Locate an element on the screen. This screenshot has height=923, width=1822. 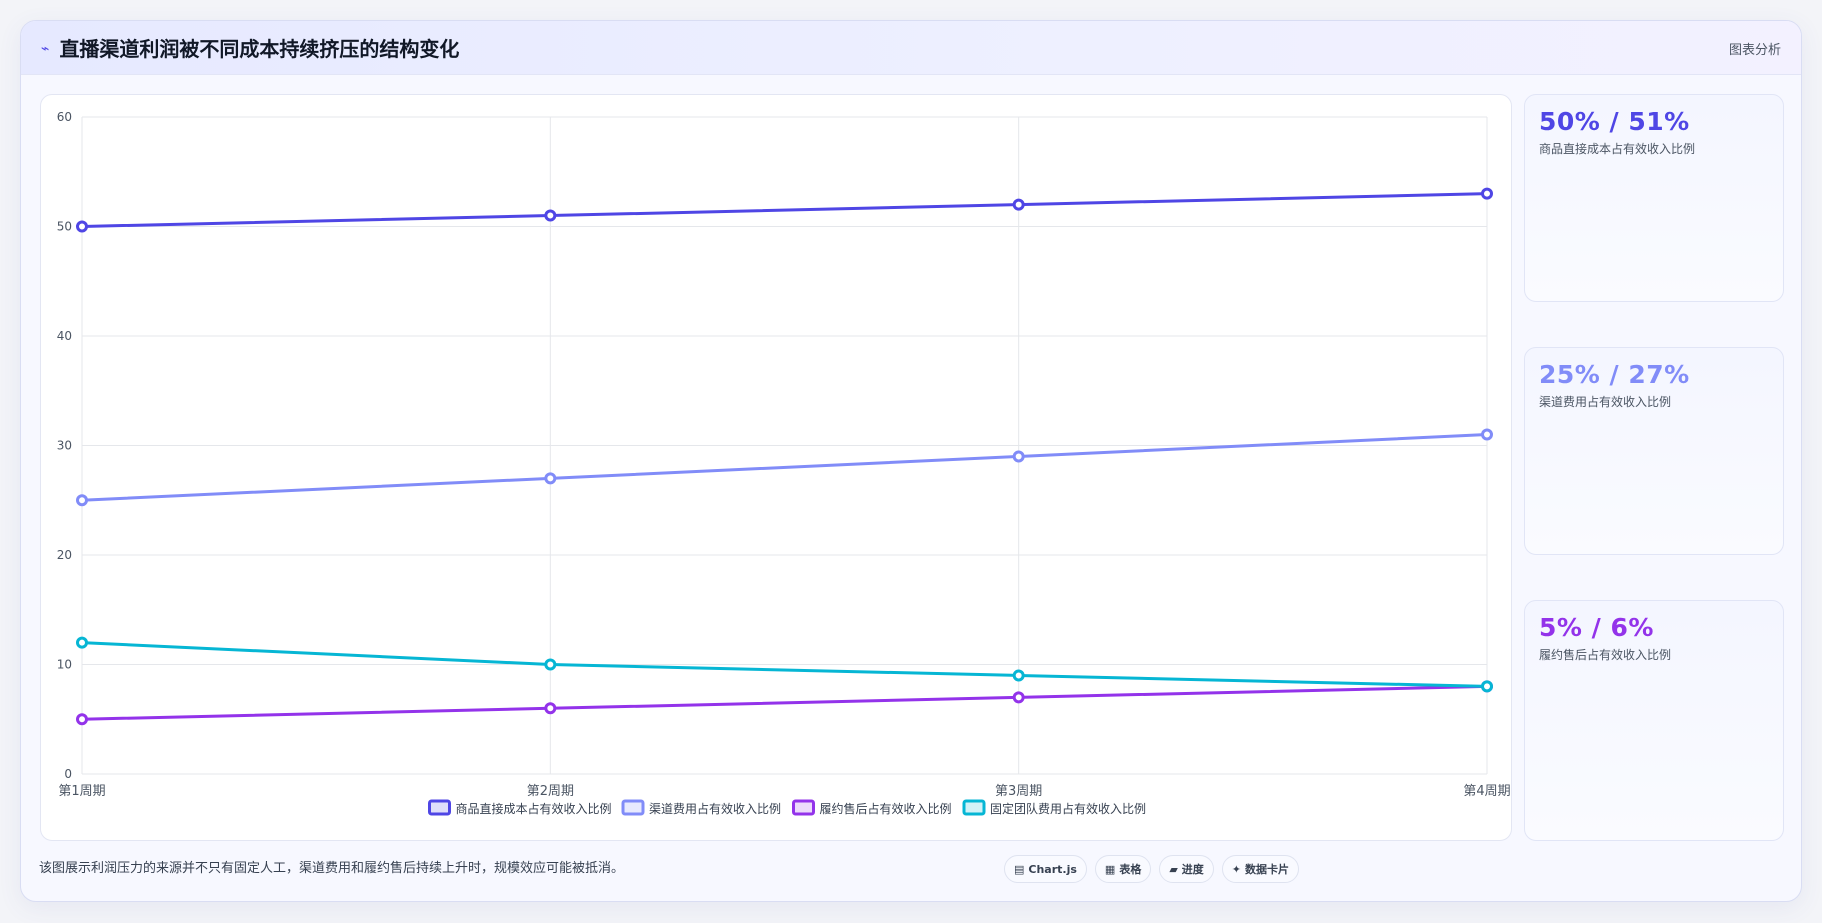
chart-icon: ▤ is located at coordinates (1019, 869).